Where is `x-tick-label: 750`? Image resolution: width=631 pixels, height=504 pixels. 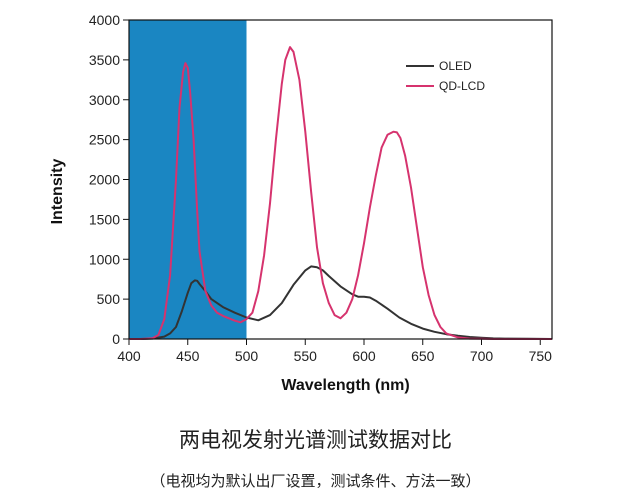
x-tick-label: 750 is located at coordinates (541, 356).